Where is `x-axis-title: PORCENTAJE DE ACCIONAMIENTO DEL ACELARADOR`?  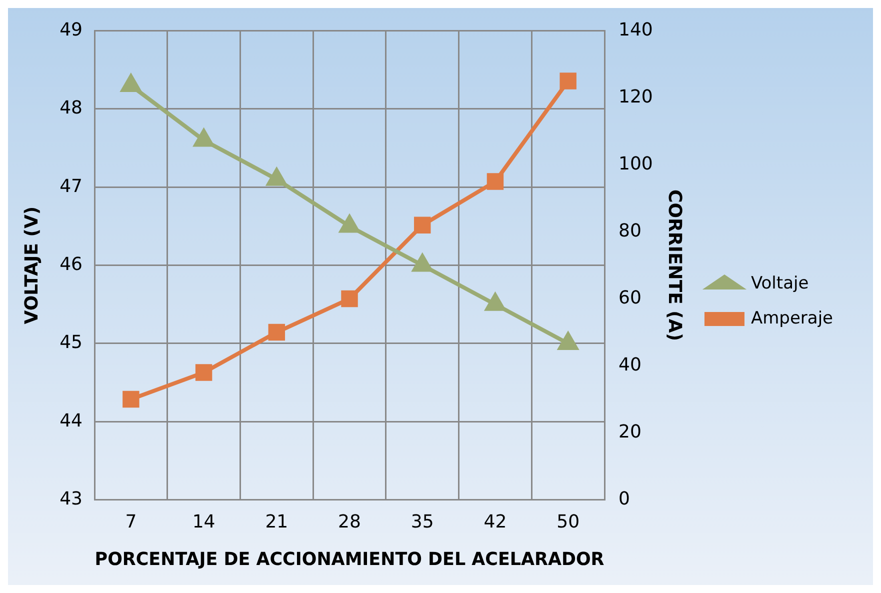 x-axis-title: PORCENTAJE DE ACCIONAMIENTO DEL ACELARADOR is located at coordinates (349, 560).